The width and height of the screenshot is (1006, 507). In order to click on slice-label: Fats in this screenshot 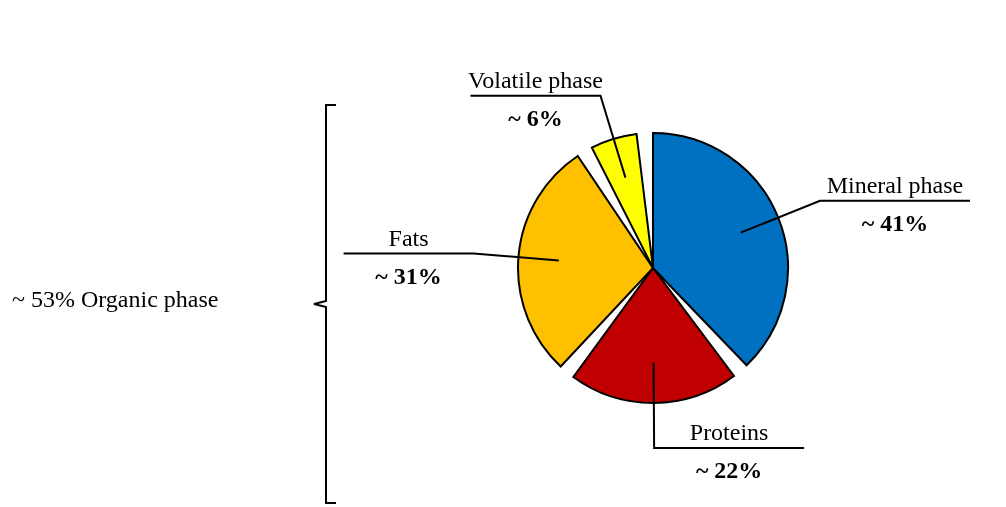, I will do `click(408, 237)`.